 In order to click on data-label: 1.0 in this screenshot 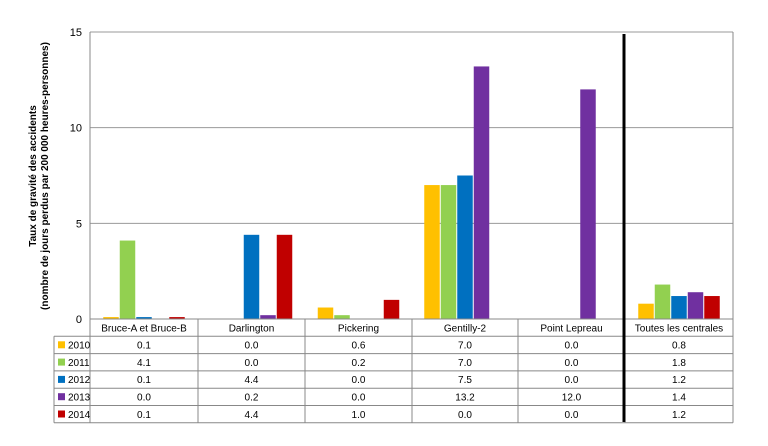, I will do `click(359, 415)`.